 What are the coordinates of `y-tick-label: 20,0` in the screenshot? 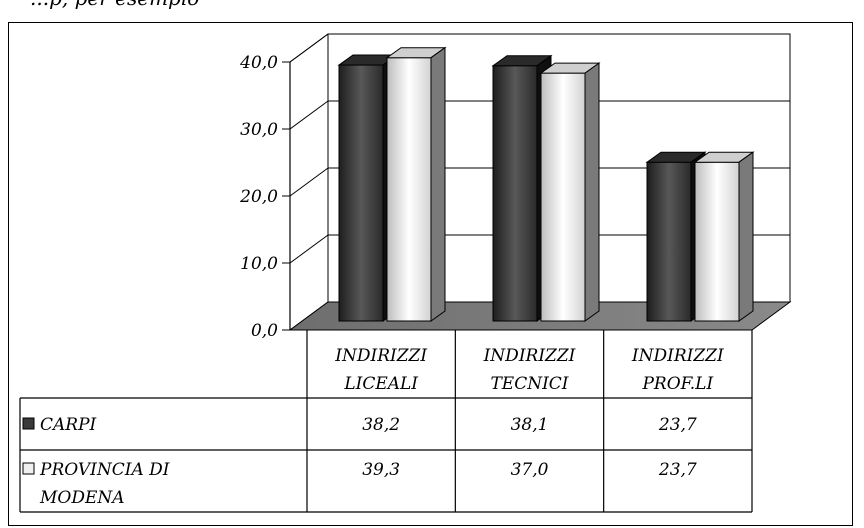 It's located at (258, 197).